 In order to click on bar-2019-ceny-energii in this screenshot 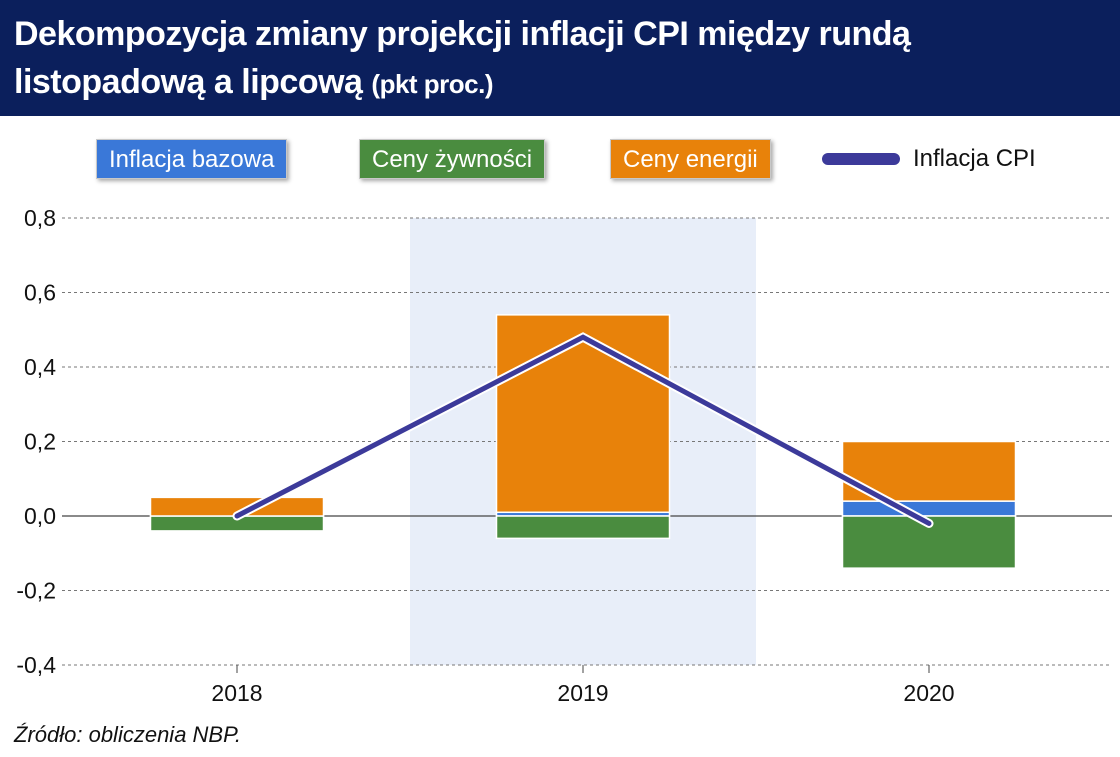, I will do `click(583, 414)`.